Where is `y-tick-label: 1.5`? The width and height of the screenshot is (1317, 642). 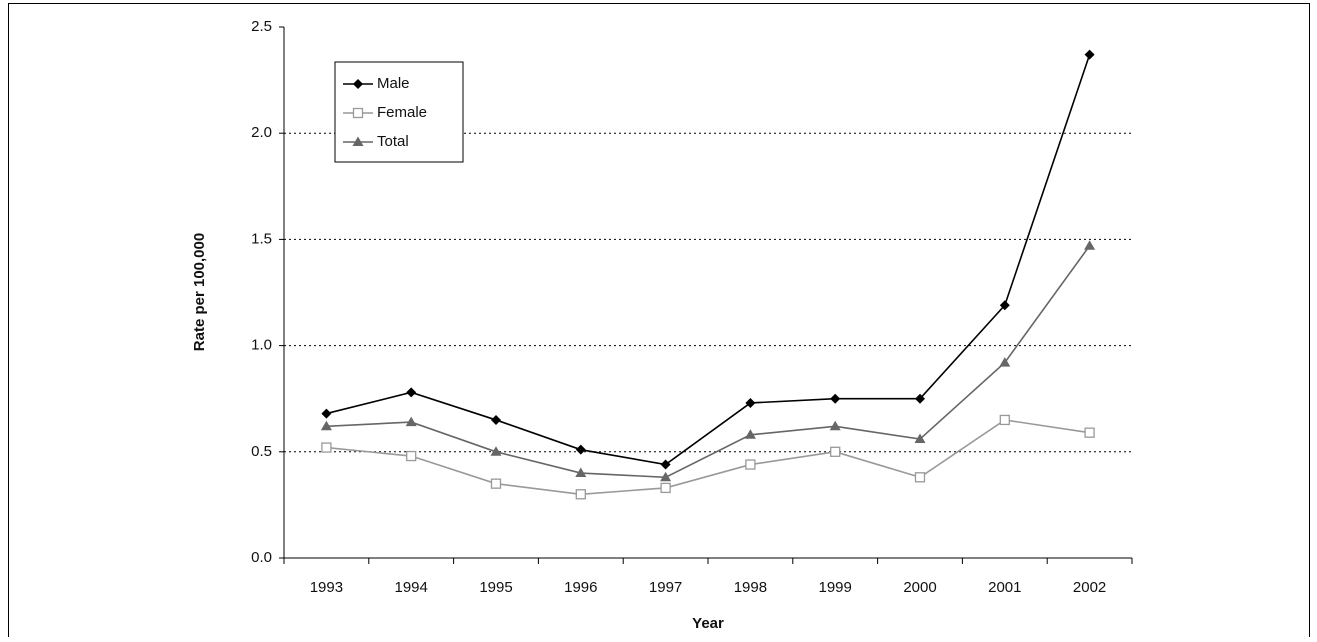 y-tick-label: 1.5 is located at coordinates (261, 238).